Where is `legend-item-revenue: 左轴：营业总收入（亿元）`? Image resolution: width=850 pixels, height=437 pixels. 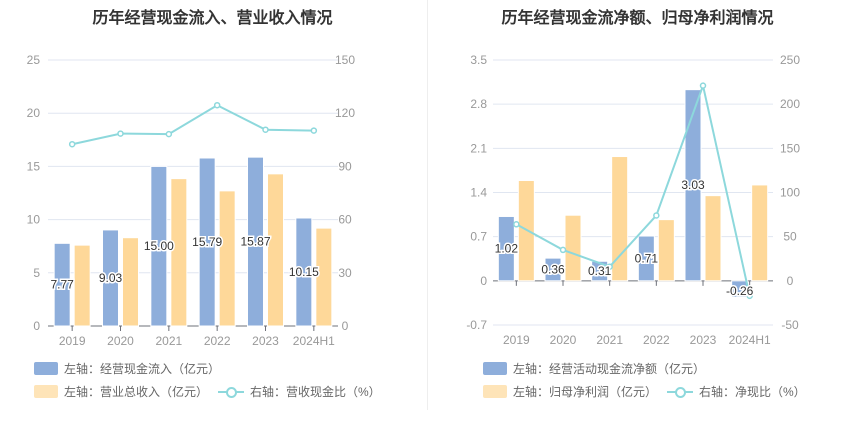
legend-item-revenue: 左轴：营业总收入（亿元） is located at coordinates (121, 391).